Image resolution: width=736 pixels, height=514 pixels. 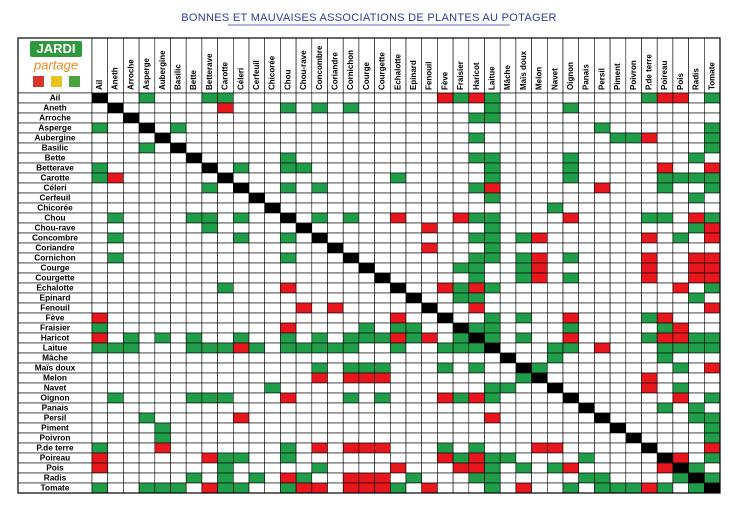 What do you see at coordinates (523, 70) in the screenshot?
I see `column-header: Maïs doux` at bounding box center [523, 70].